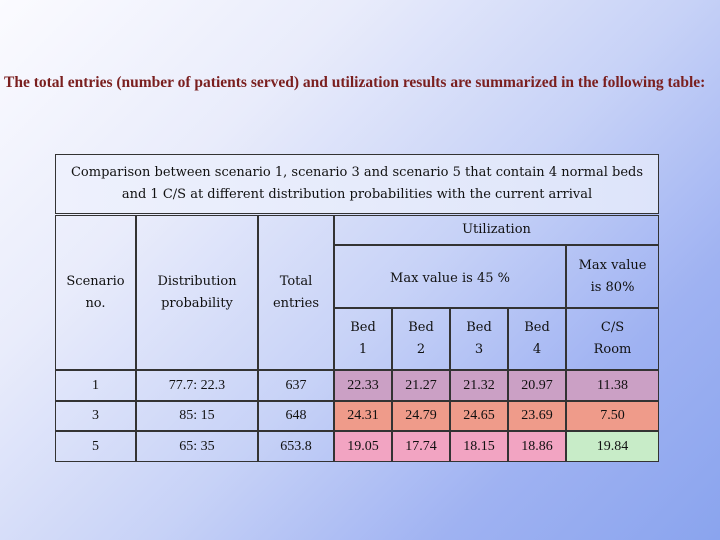 This screenshot has width=720, height=540. Describe the element at coordinates (479, 416) in the screenshot. I see `row-3-bed-3: 24.65` at that location.